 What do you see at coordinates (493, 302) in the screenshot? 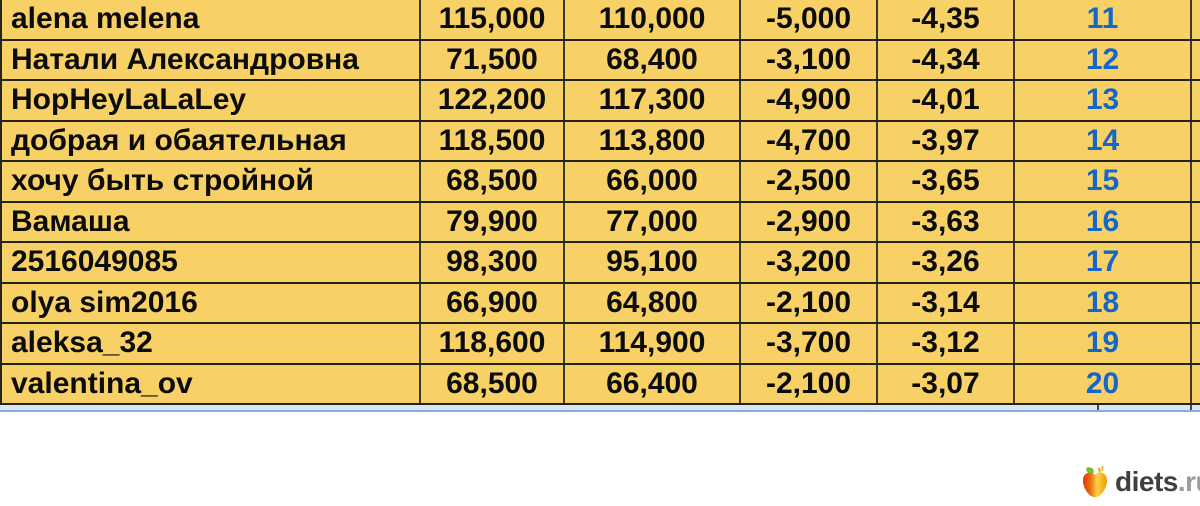
I see `cell-value-1: 66,900` at bounding box center [493, 302].